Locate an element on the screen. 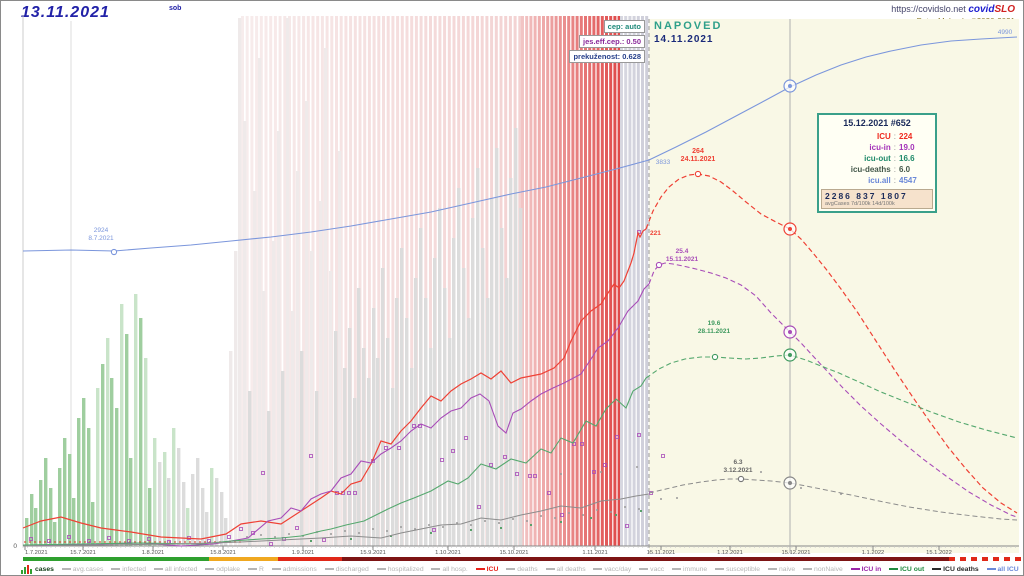  legend-item-vacc: vacc is located at coordinates (651, 569).